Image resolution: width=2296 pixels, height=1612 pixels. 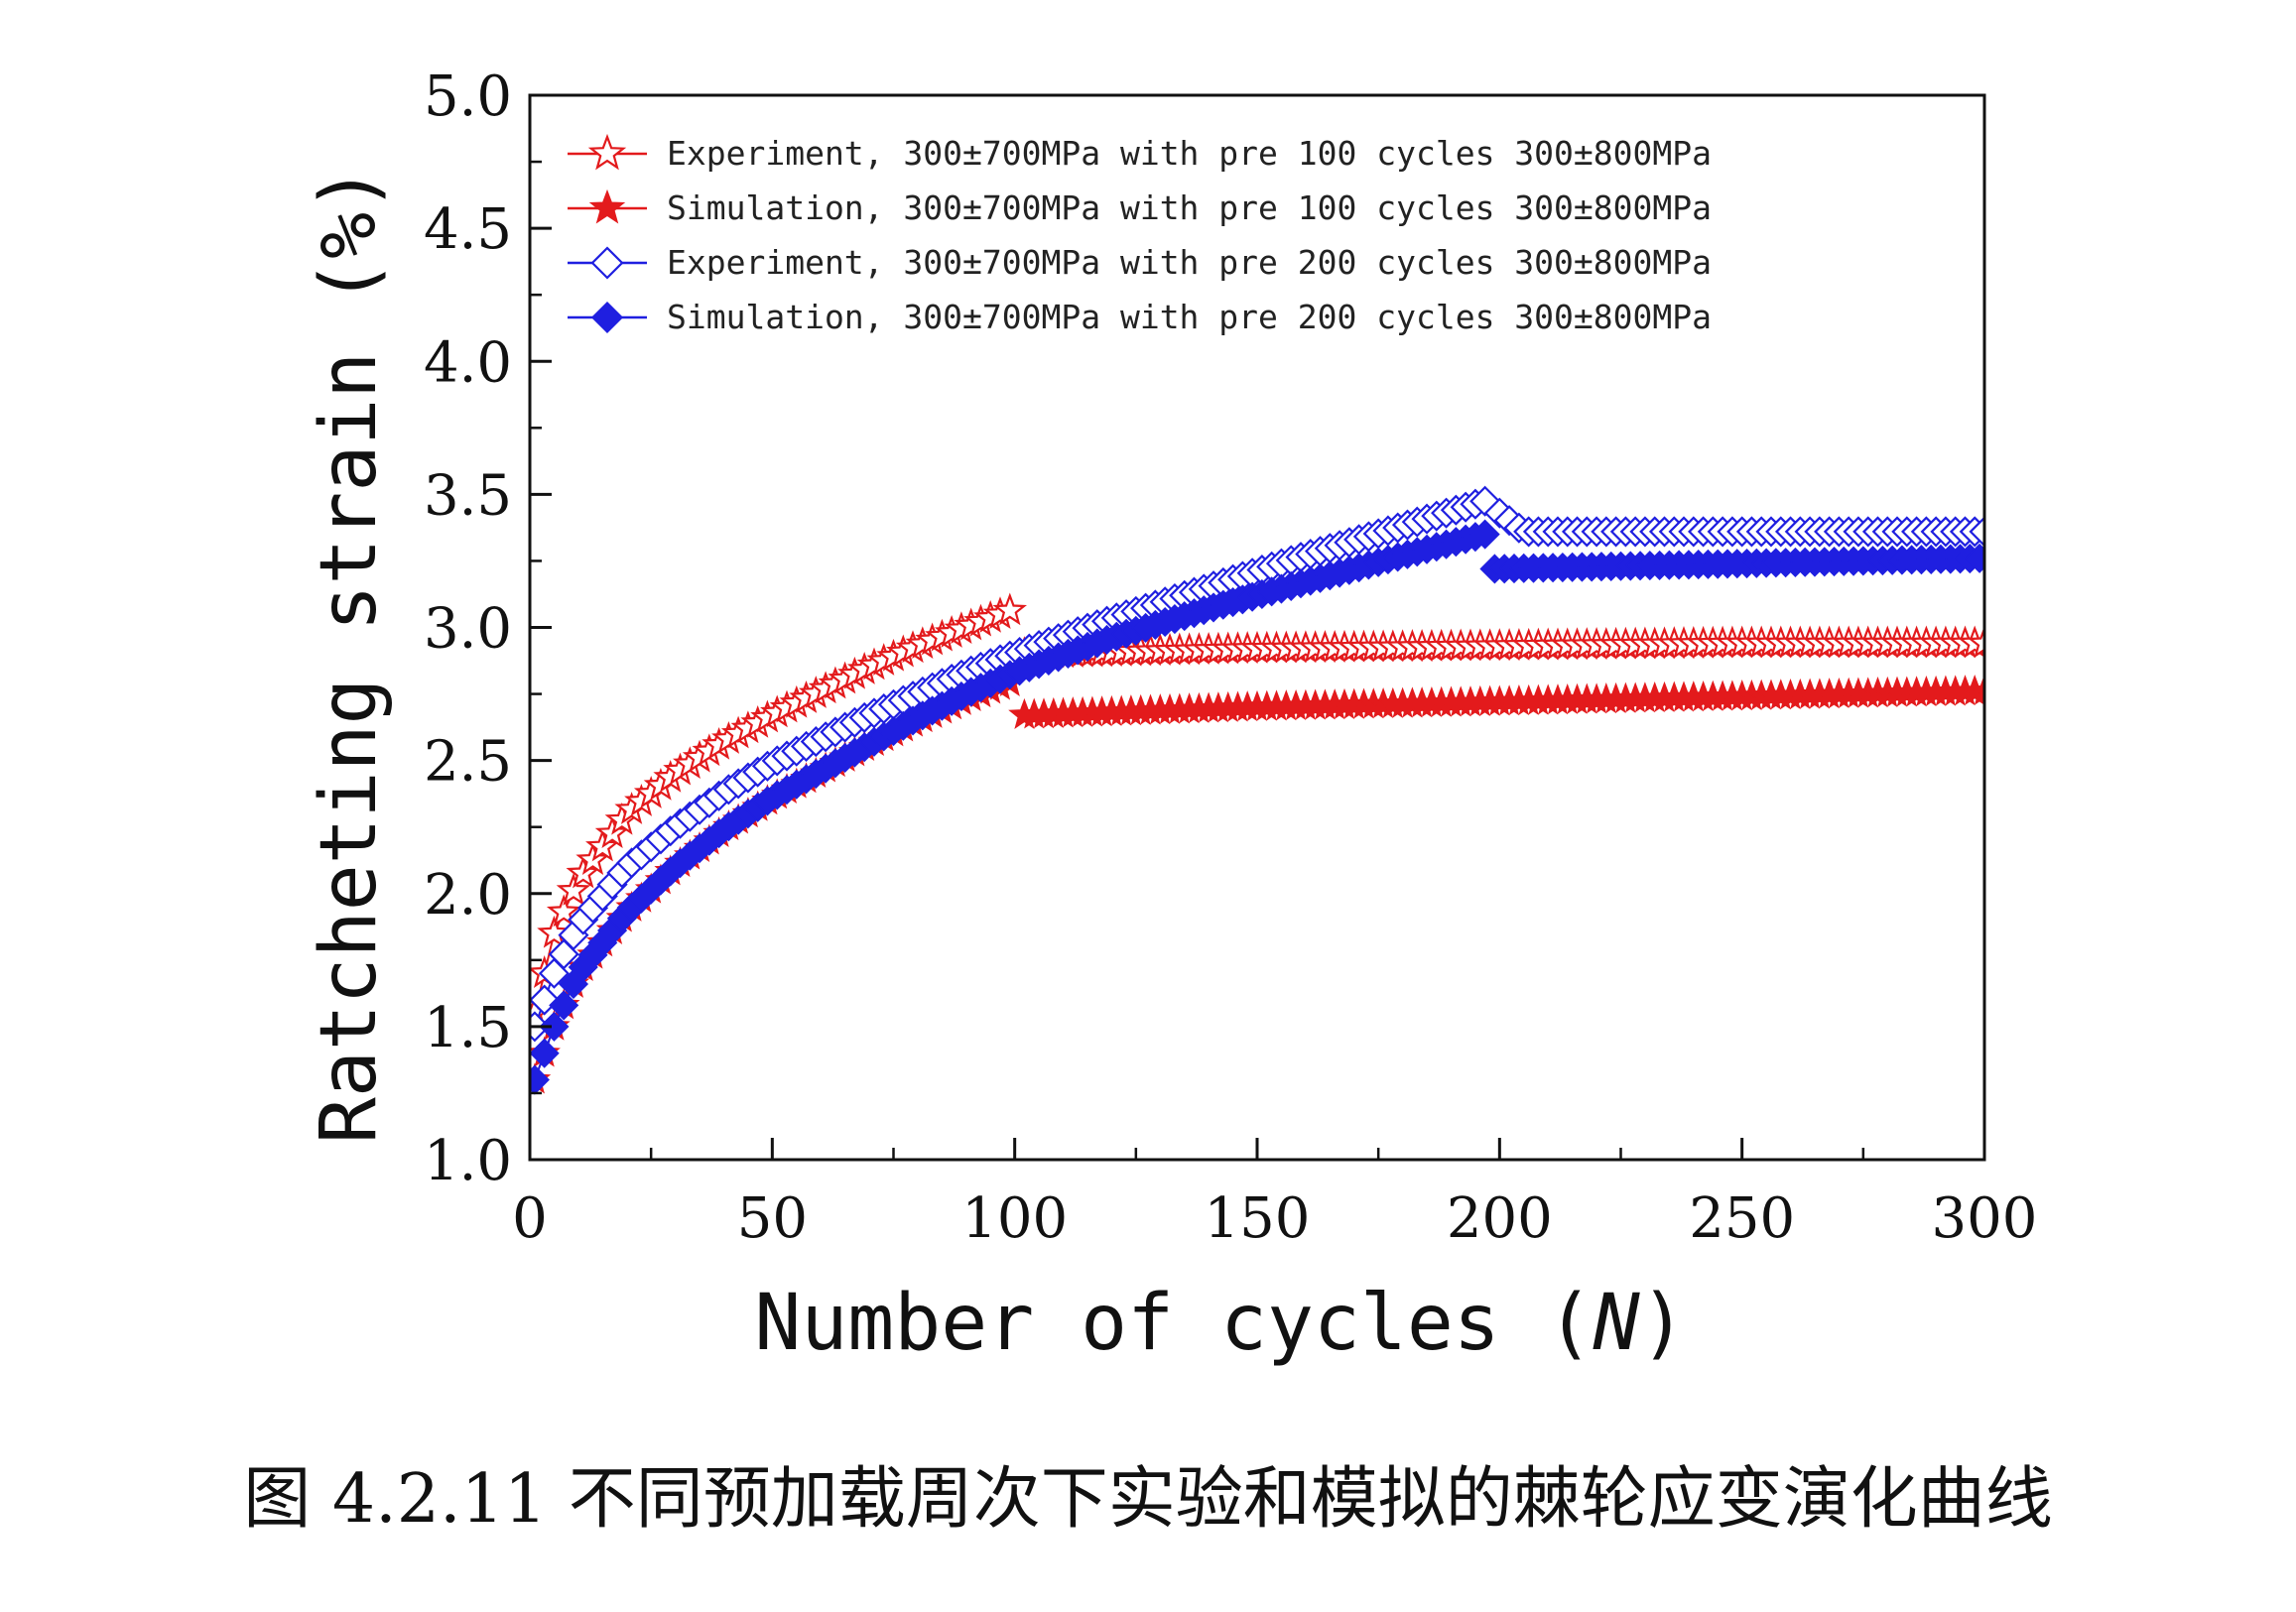 What do you see at coordinates (1220, 1323) in the screenshot?
I see `x-axis-title: Number of cycles (N)` at bounding box center [1220, 1323].